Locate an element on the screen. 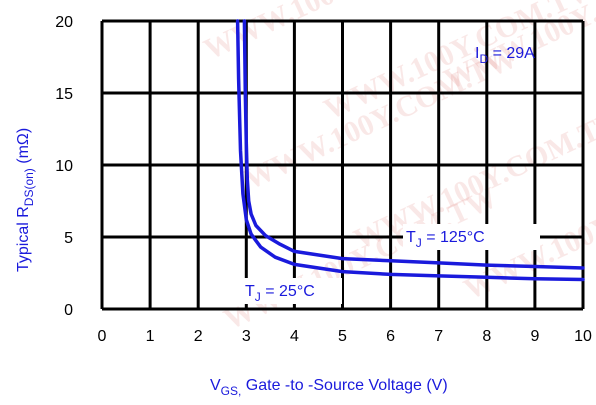 The image size is (596, 405). annotation-25c-background is located at coordinates (292, 291).